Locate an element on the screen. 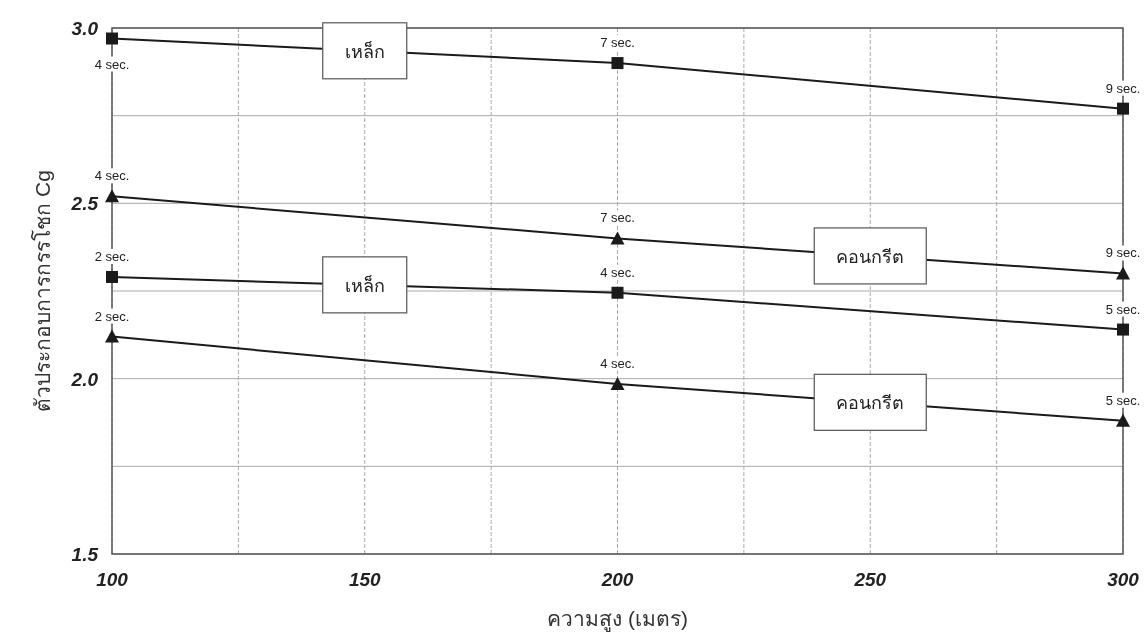 The width and height of the screenshot is (1148, 642). x-tick-label: 250 is located at coordinates (870, 579).